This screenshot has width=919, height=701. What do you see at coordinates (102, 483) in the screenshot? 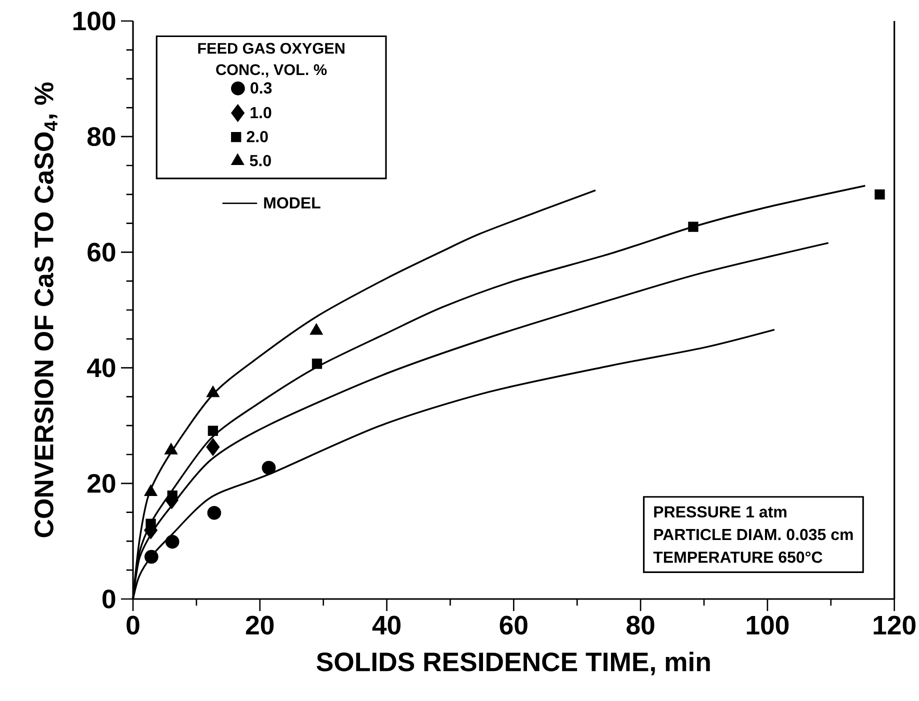
I see `y-tick-label: 20` at bounding box center [102, 483].